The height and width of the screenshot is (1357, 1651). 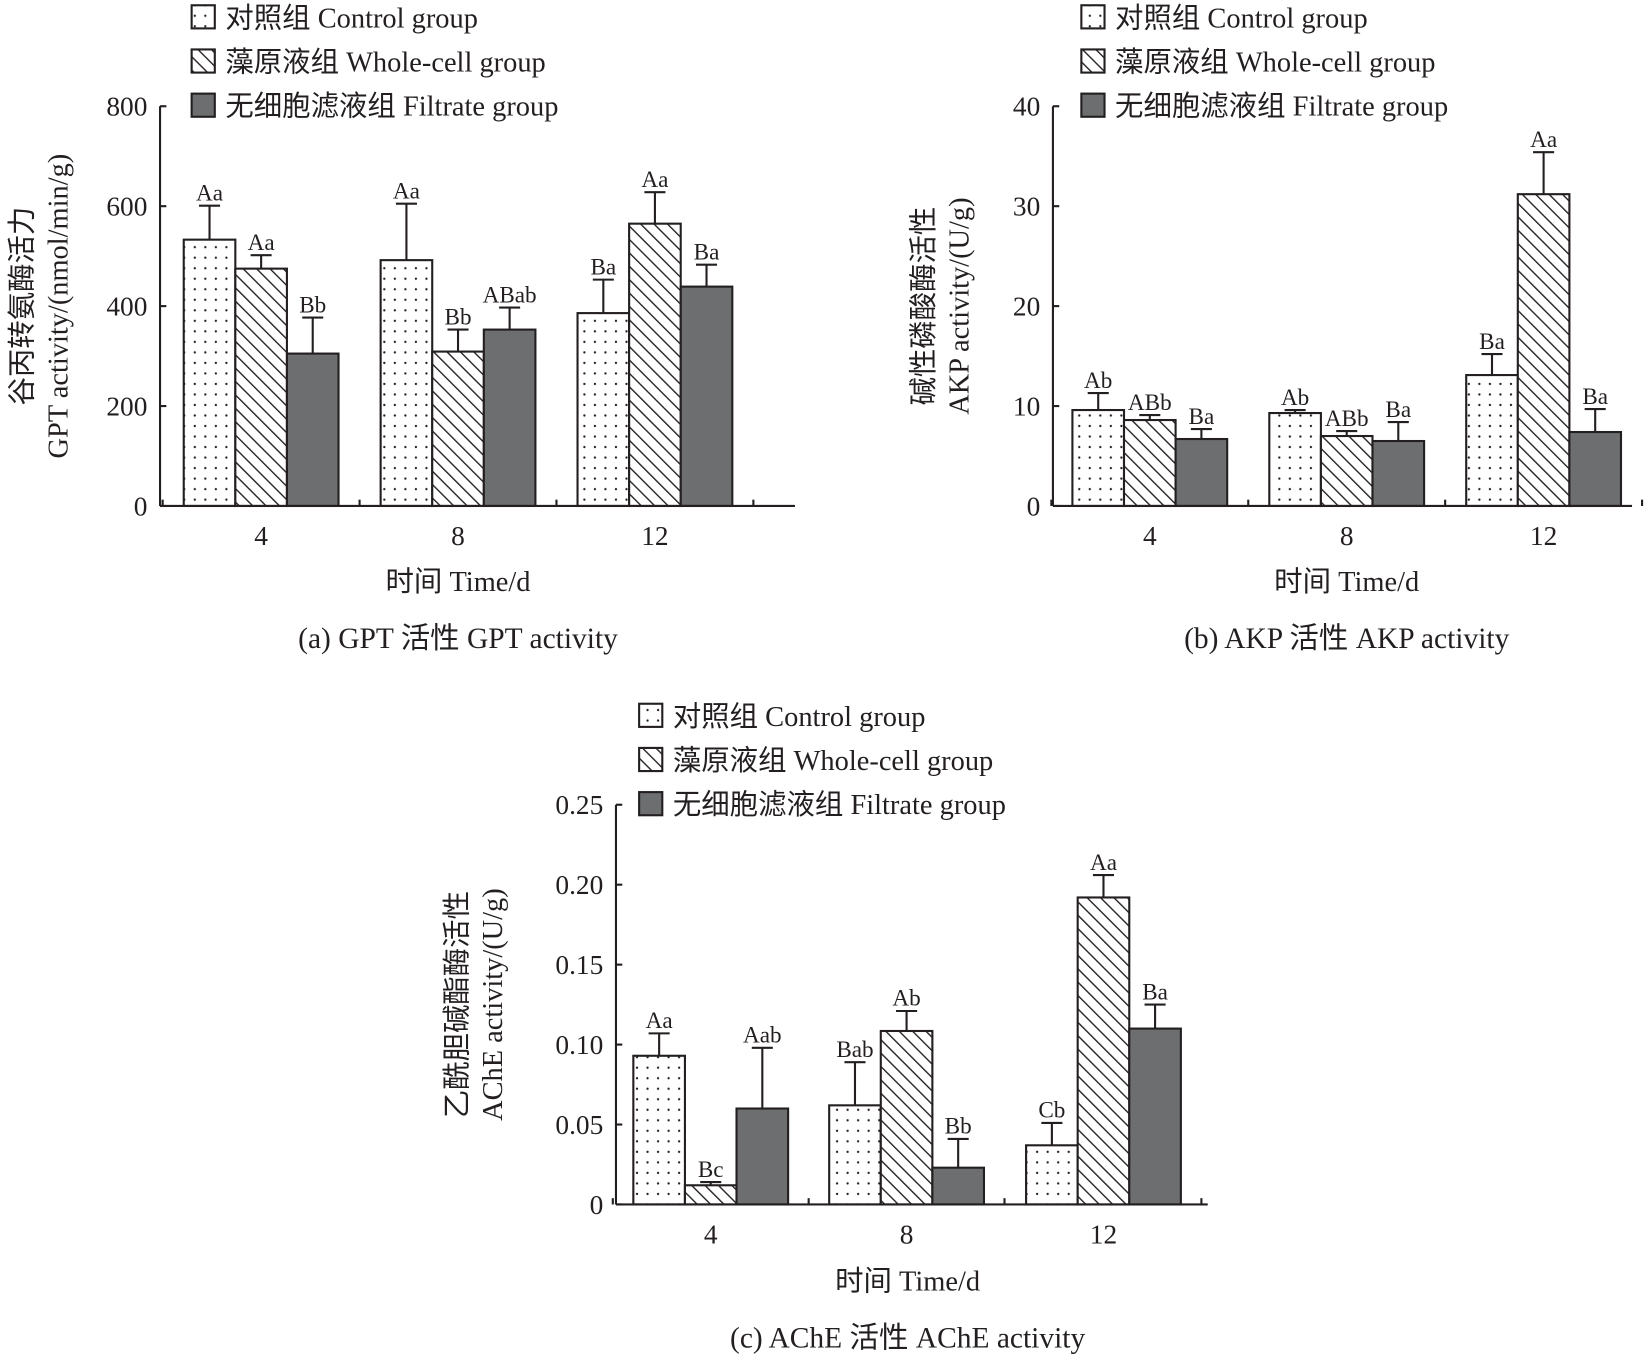 I want to click on significance-label: Cb, so click(x=1051, y=1111).